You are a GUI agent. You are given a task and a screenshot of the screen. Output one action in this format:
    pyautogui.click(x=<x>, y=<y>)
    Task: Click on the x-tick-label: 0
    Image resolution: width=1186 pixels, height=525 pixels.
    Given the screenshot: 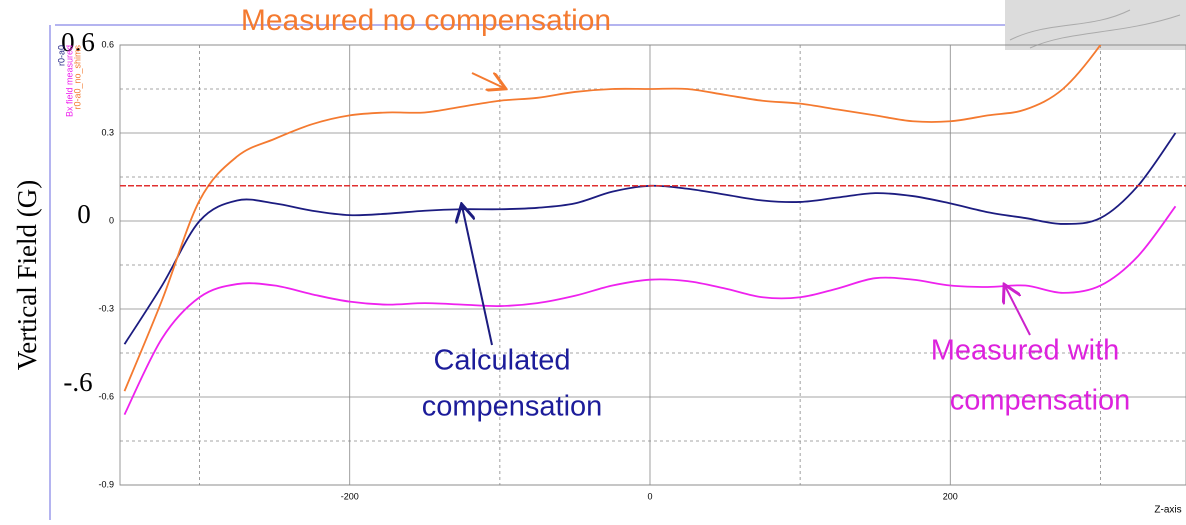 What is the action you would take?
    pyautogui.click(x=649, y=496)
    